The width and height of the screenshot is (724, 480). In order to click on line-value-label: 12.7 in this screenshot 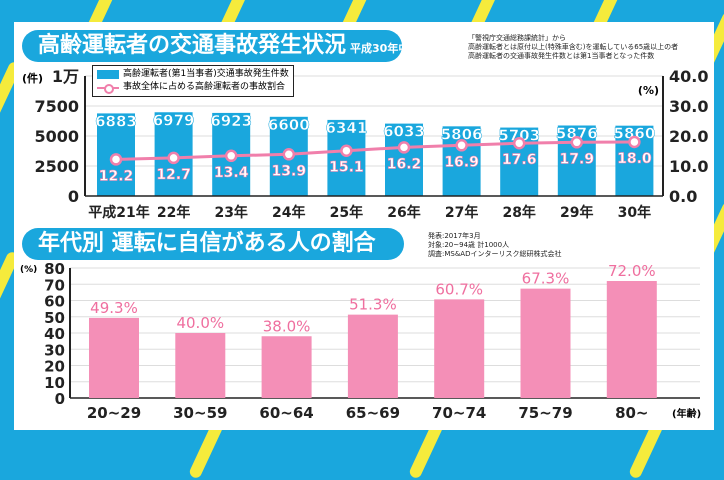, I will do `click(173, 175)`.